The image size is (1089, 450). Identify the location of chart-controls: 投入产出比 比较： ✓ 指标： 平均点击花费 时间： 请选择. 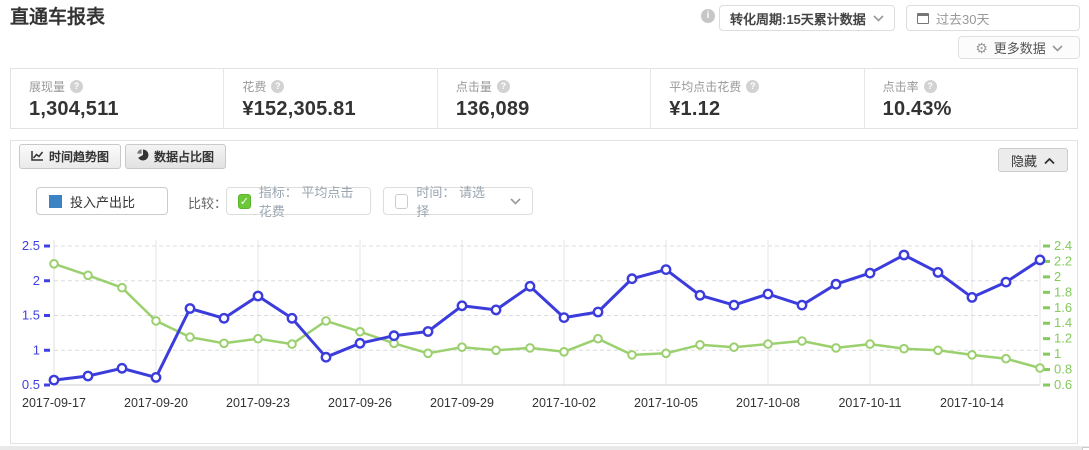
(544, 202).